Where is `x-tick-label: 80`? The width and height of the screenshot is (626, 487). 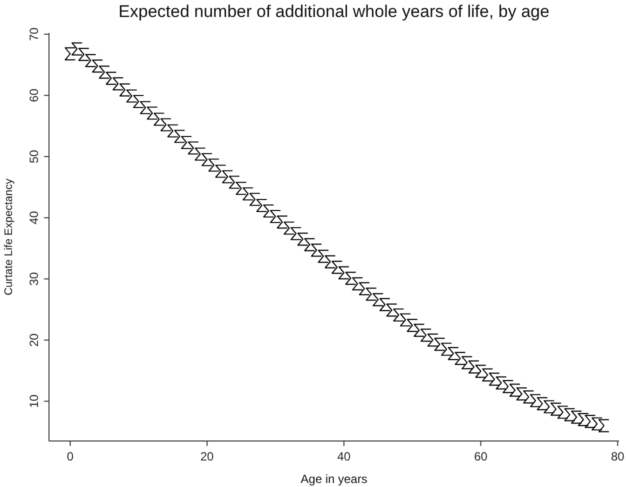
x-tick-label: 80 is located at coordinates (617, 457).